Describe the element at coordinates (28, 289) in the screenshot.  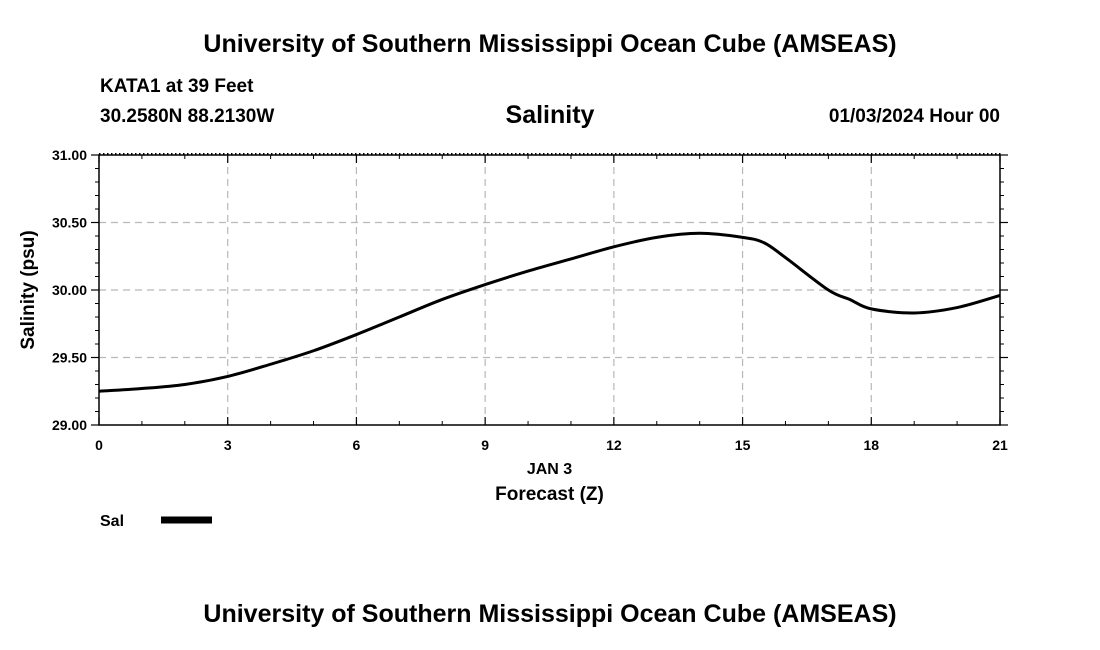
I see `y-axis-label: Salinity (psu)` at that location.